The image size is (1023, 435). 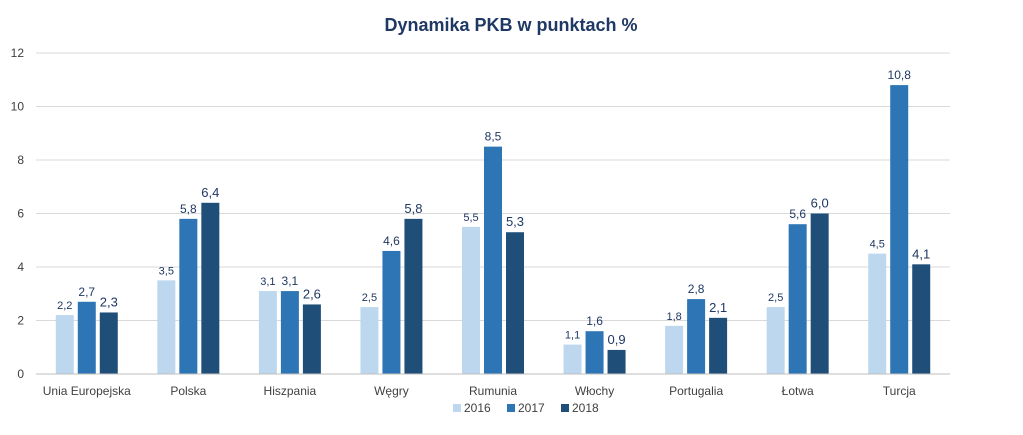 I want to click on y-tick-label: 10, so click(x=18, y=107).